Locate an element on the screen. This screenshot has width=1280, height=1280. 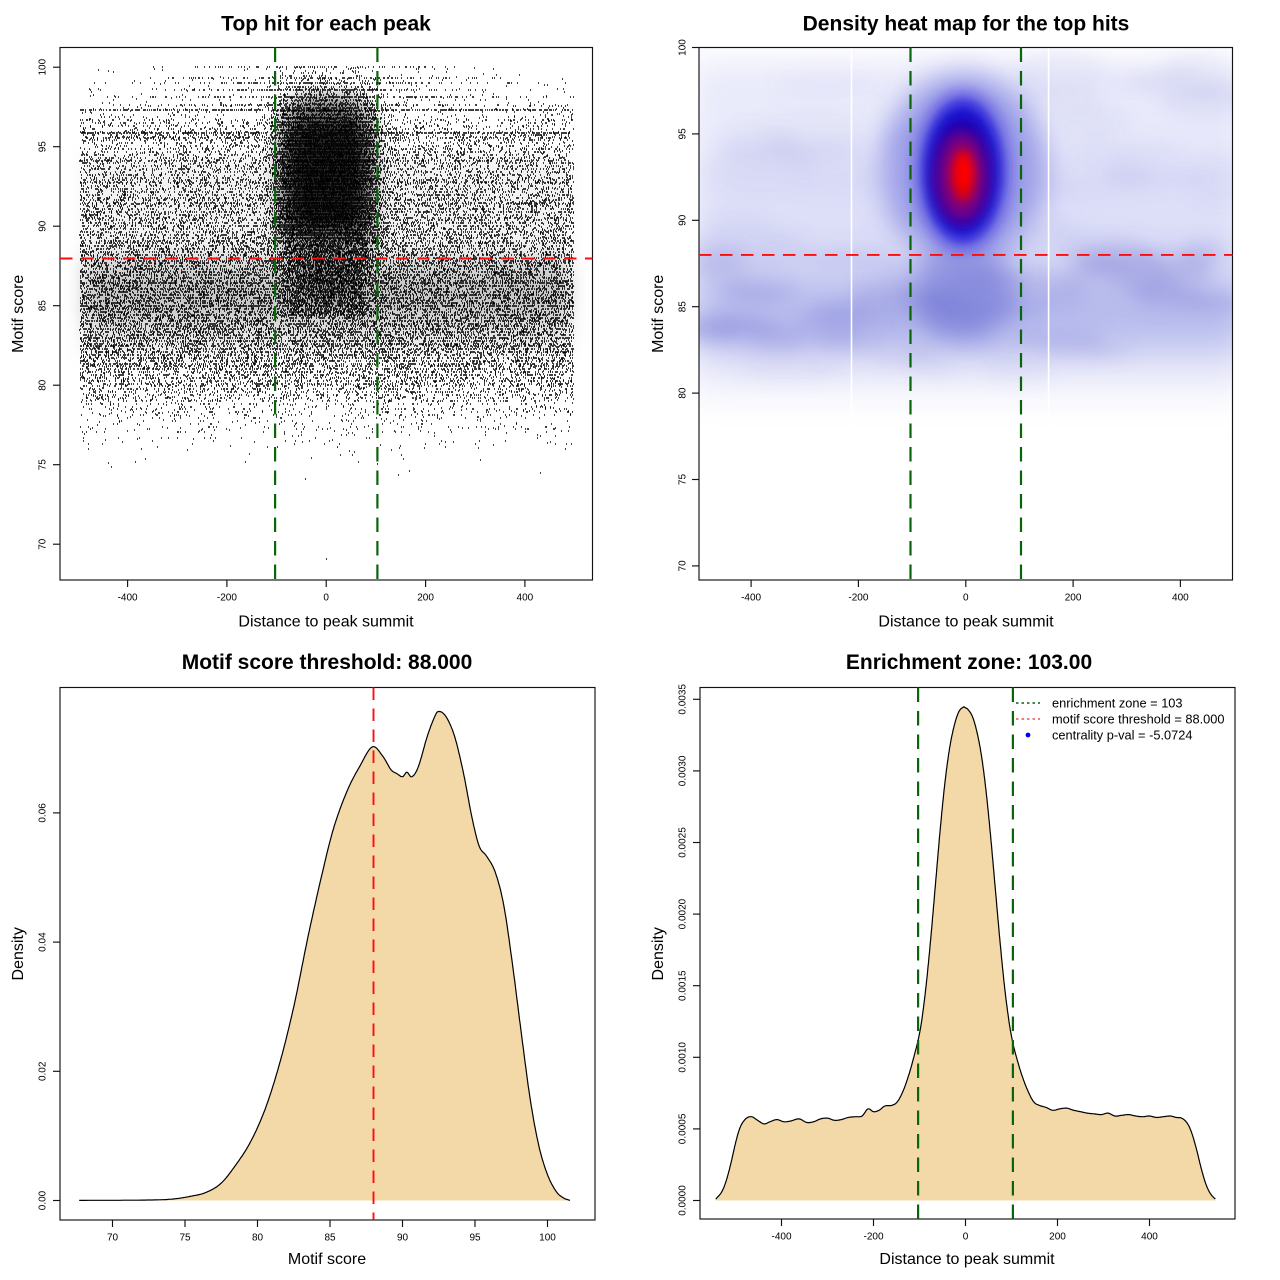
svg-text: 0.0025 is located at coordinates (682, 842).